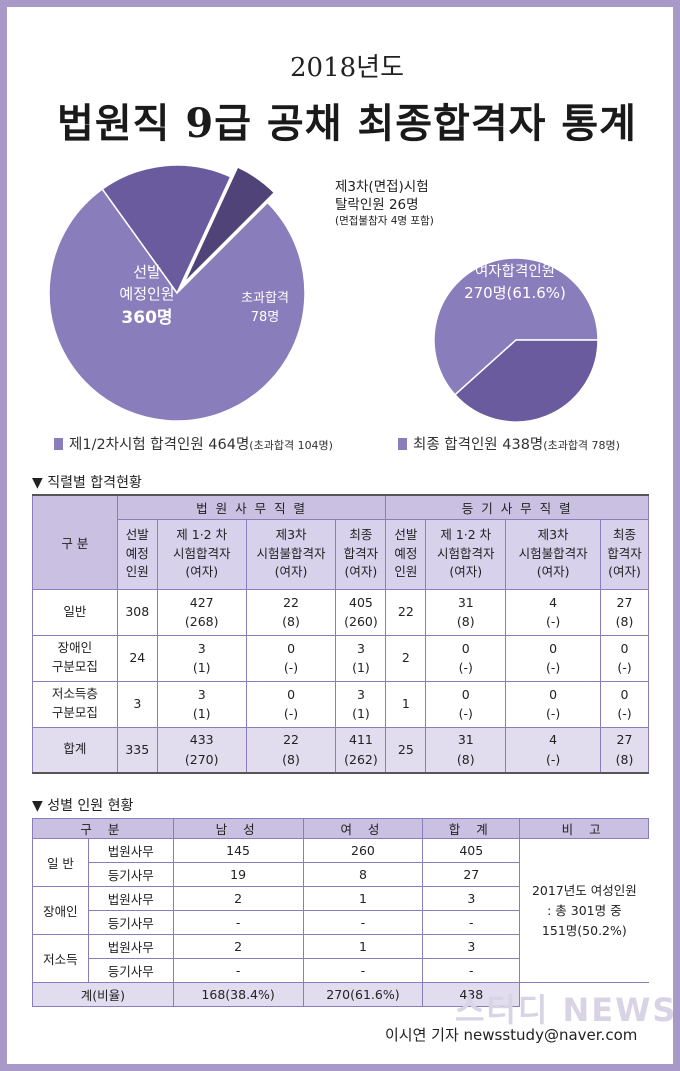  I want to click on cell-value: 335, so click(137, 750).